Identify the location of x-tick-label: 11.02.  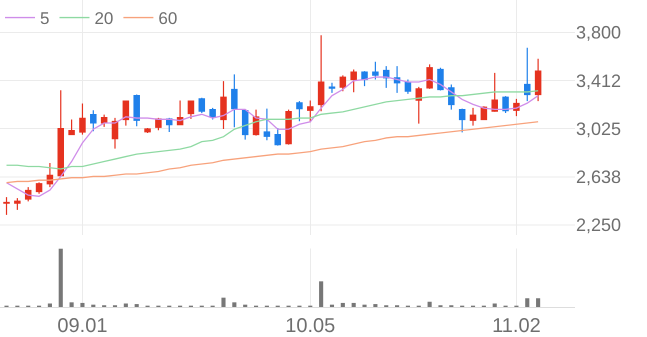
(516, 326).